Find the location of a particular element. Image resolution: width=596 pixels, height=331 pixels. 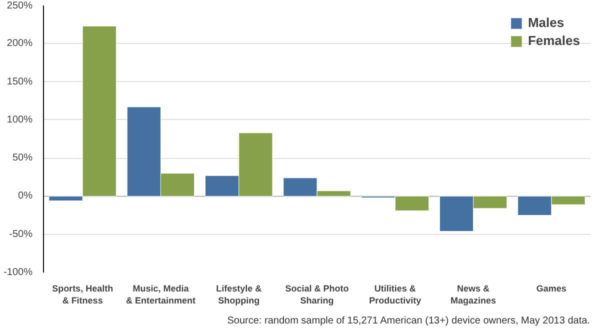

y-tick-label: -100% is located at coordinates (18, 272).